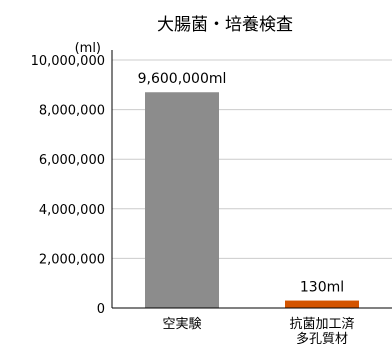  I want to click on y-axis-unit-label: (ml), so click(88, 48).